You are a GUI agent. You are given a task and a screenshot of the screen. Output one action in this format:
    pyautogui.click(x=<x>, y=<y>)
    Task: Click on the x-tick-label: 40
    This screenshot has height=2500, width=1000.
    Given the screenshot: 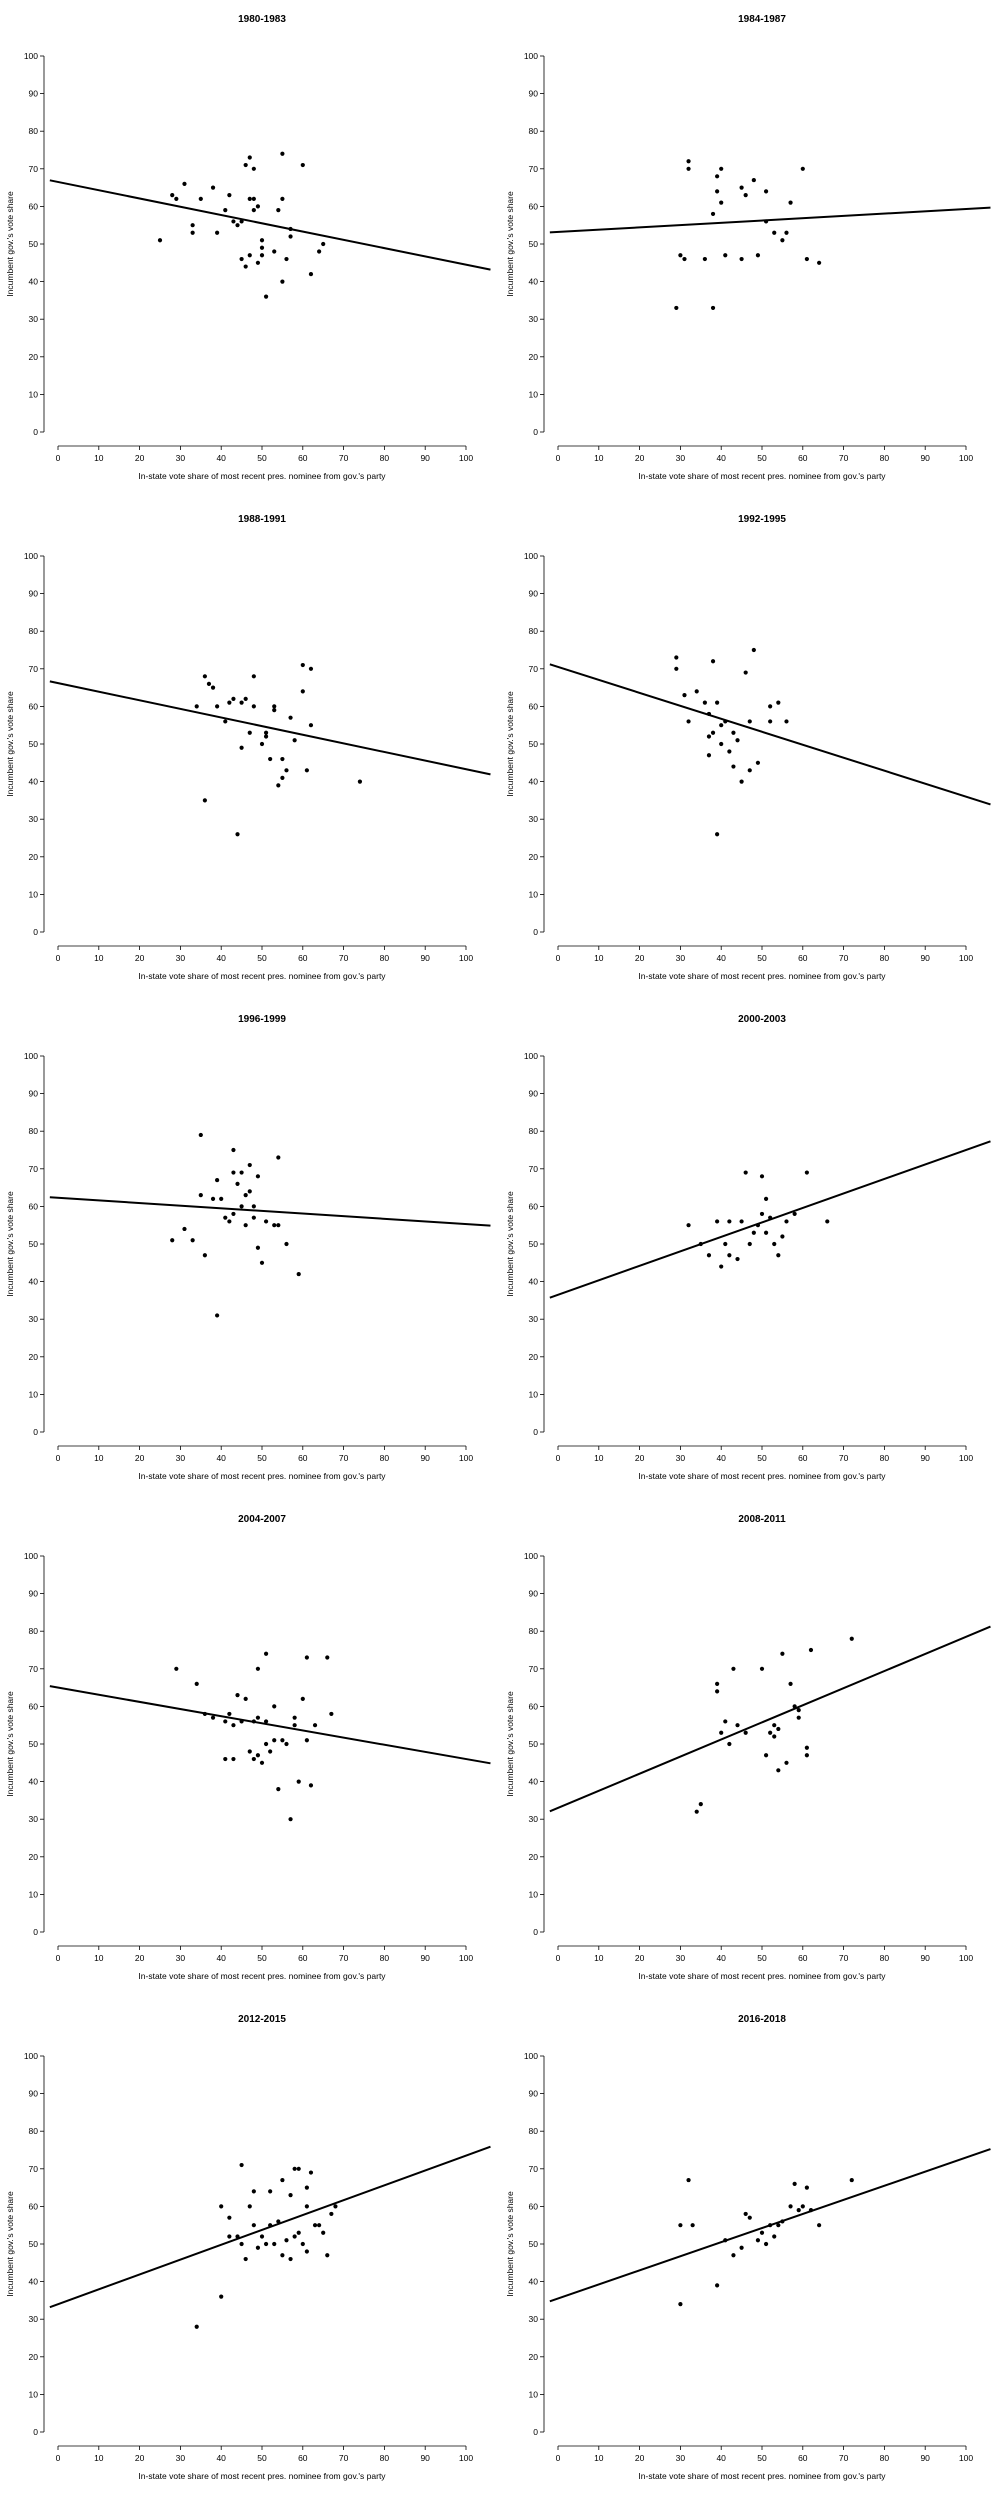 What is the action you would take?
    pyautogui.click(x=721, y=958)
    